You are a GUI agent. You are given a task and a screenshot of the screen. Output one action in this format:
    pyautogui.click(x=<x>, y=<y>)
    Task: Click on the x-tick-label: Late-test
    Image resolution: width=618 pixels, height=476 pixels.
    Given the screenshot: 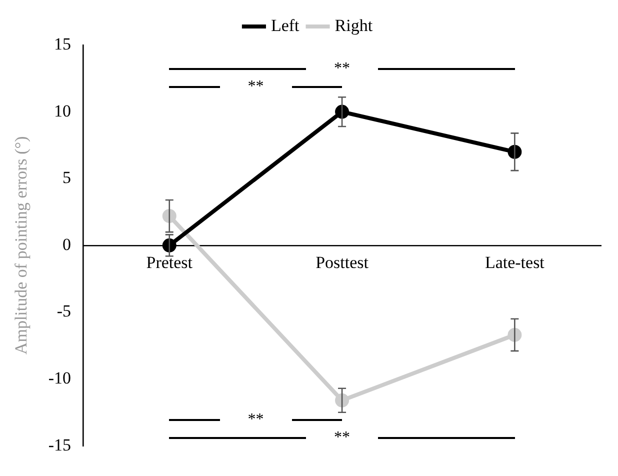 What is the action you would take?
    pyautogui.click(x=514, y=262)
    